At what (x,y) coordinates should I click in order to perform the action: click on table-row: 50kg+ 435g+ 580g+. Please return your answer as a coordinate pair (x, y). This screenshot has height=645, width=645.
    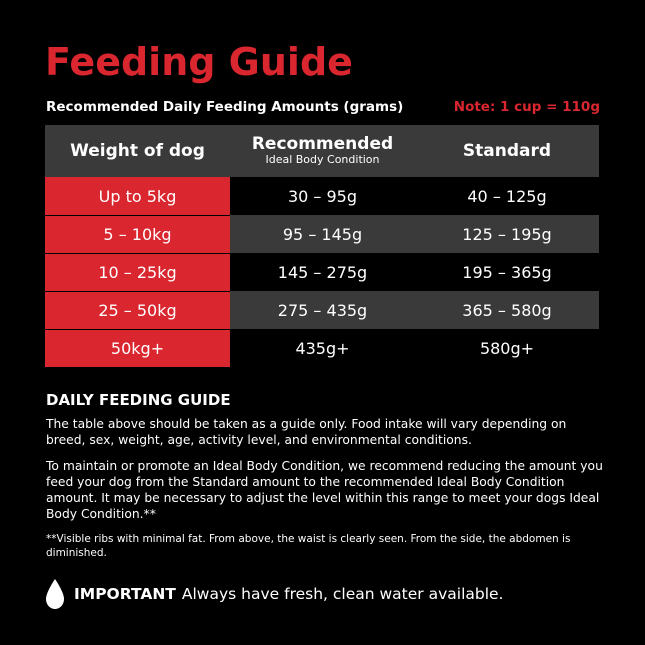
    Looking at the image, I should click on (322, 348).